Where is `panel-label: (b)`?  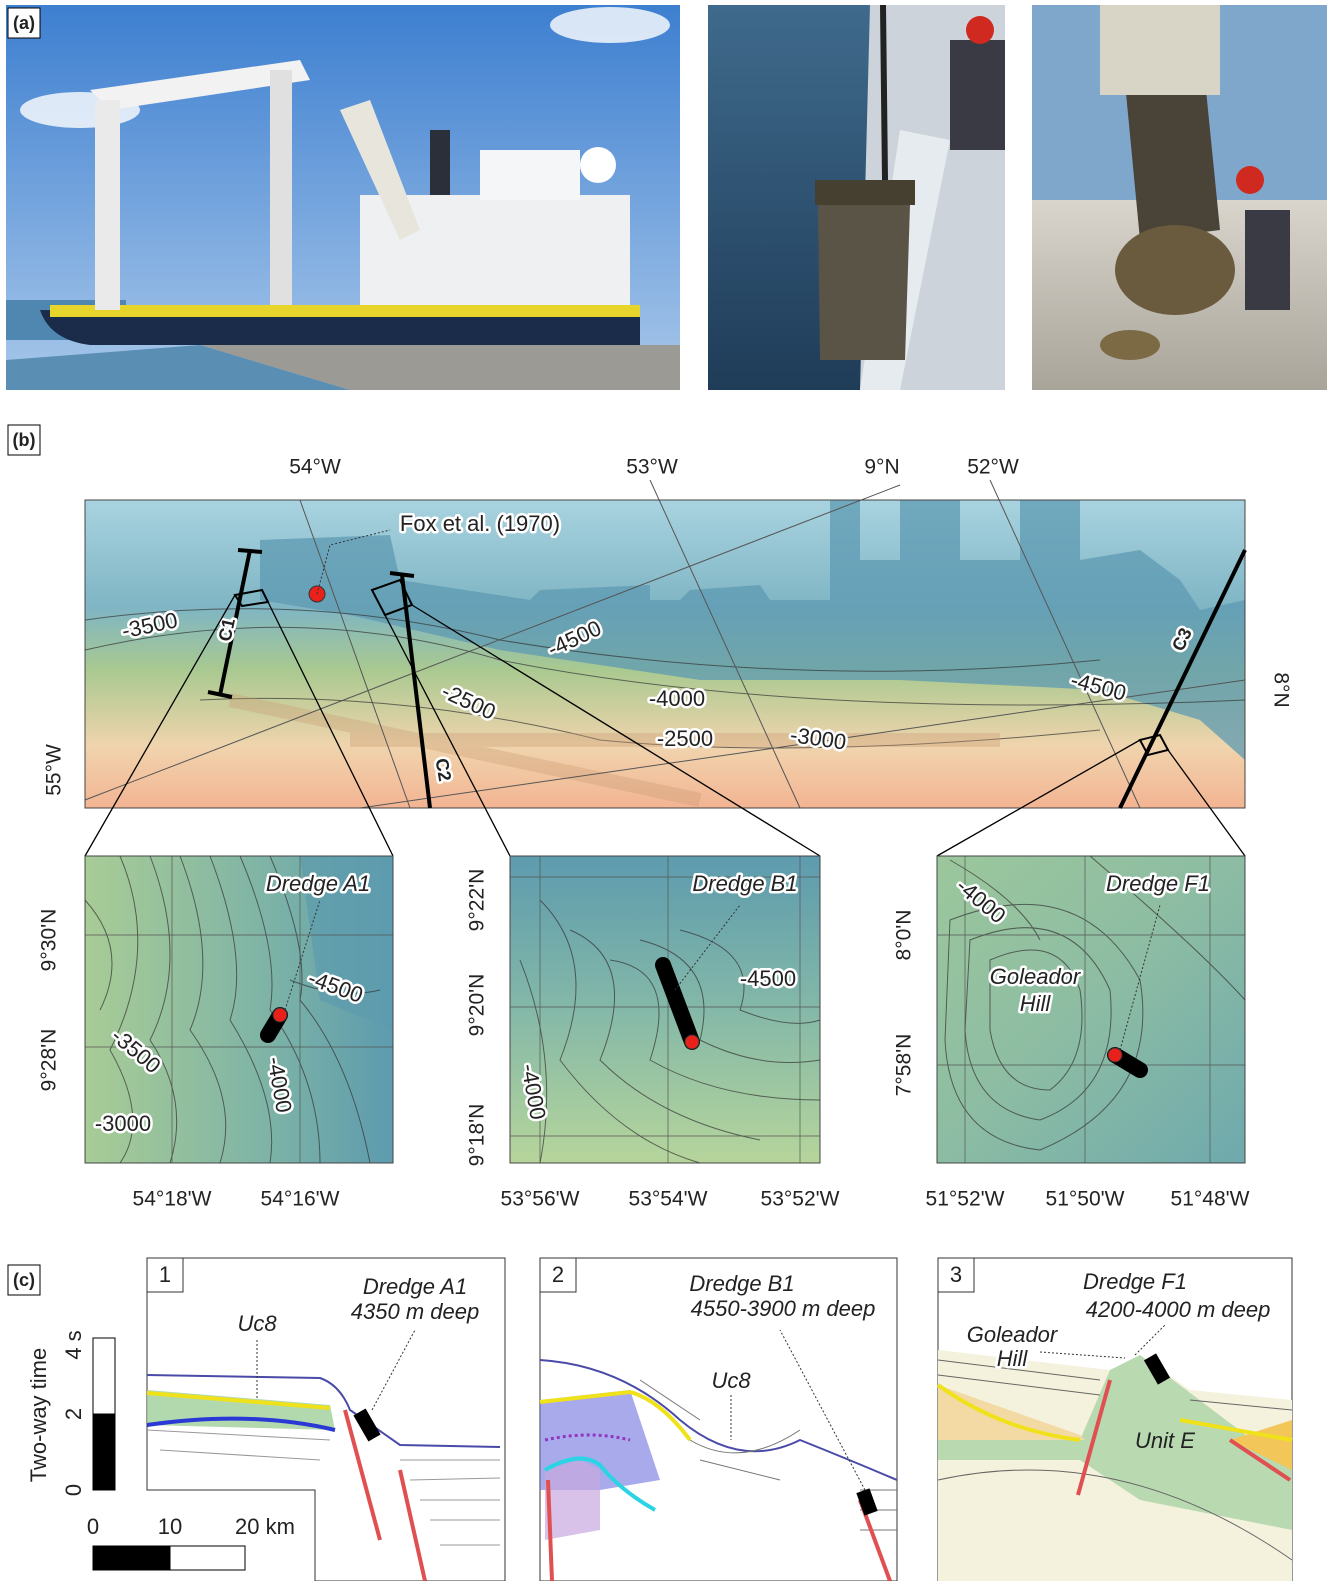 panel-label: (b) is located at coordinates (24, 440).